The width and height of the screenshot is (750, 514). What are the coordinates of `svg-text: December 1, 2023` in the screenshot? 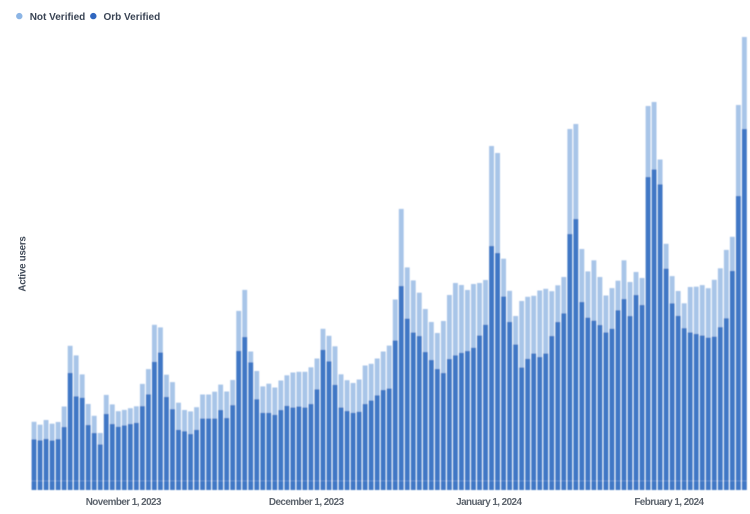 It's located at (307, 502).